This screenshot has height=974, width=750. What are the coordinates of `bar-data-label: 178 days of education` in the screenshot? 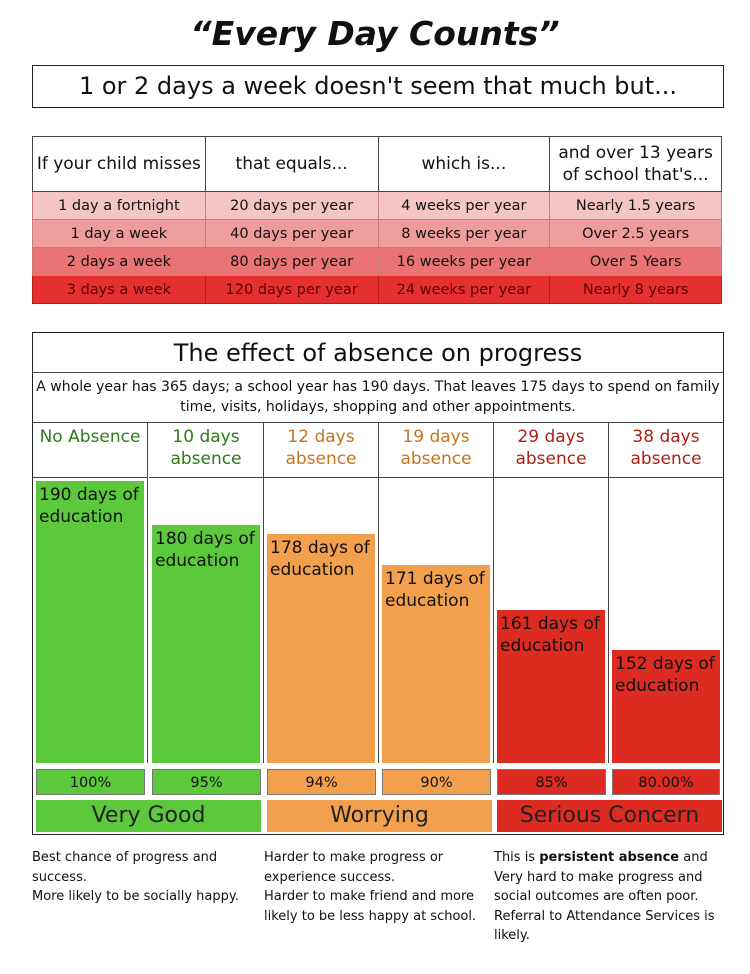 It's located at (320, 559).